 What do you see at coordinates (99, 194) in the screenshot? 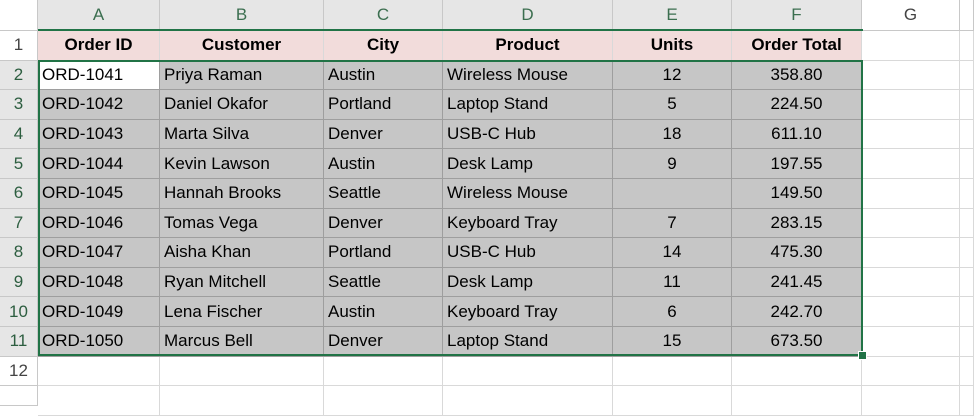
I see `data-cell: ORD-1045` at bounding box center [99, 194].